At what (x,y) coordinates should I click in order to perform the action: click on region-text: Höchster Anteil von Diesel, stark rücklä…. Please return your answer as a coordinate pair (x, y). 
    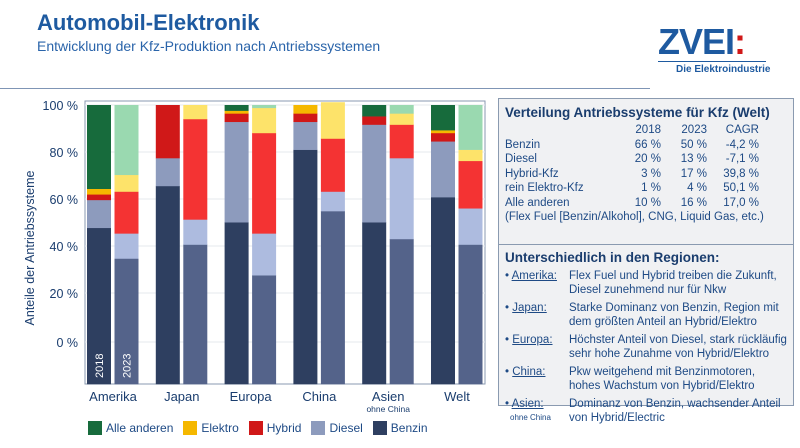
    Looking at the image, I should click on (678, 347).